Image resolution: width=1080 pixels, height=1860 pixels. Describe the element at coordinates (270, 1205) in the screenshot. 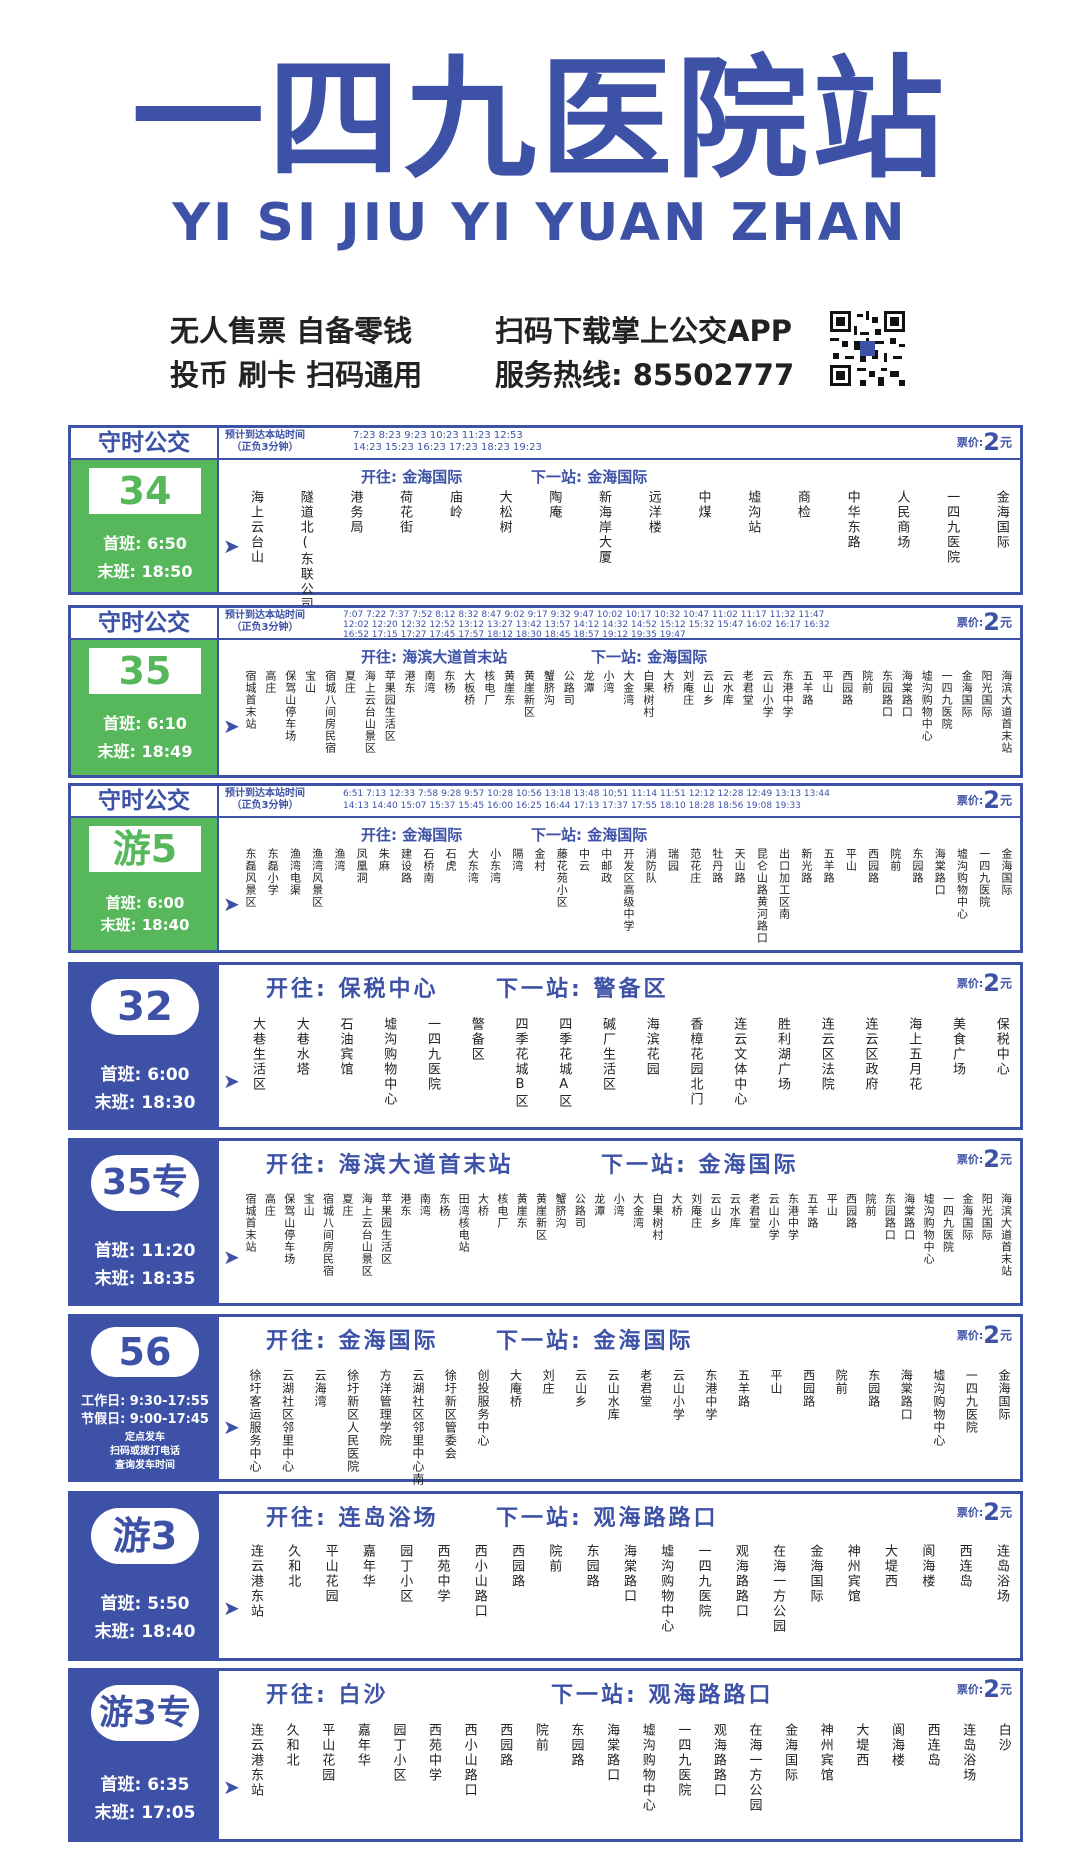

I see `stop-name: 高庄` at that location.